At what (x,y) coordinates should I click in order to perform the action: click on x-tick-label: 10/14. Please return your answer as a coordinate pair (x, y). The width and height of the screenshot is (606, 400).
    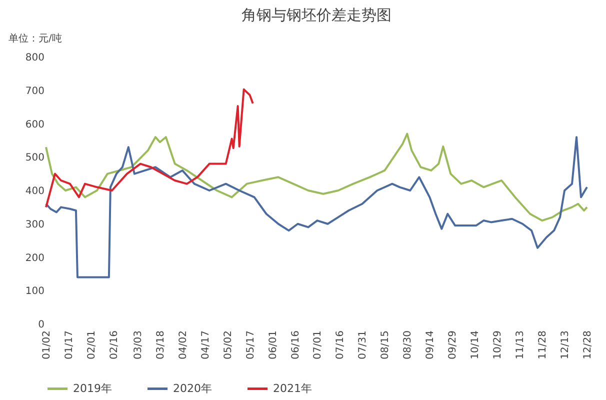
    Looking at the image, I should click on (476, 345).